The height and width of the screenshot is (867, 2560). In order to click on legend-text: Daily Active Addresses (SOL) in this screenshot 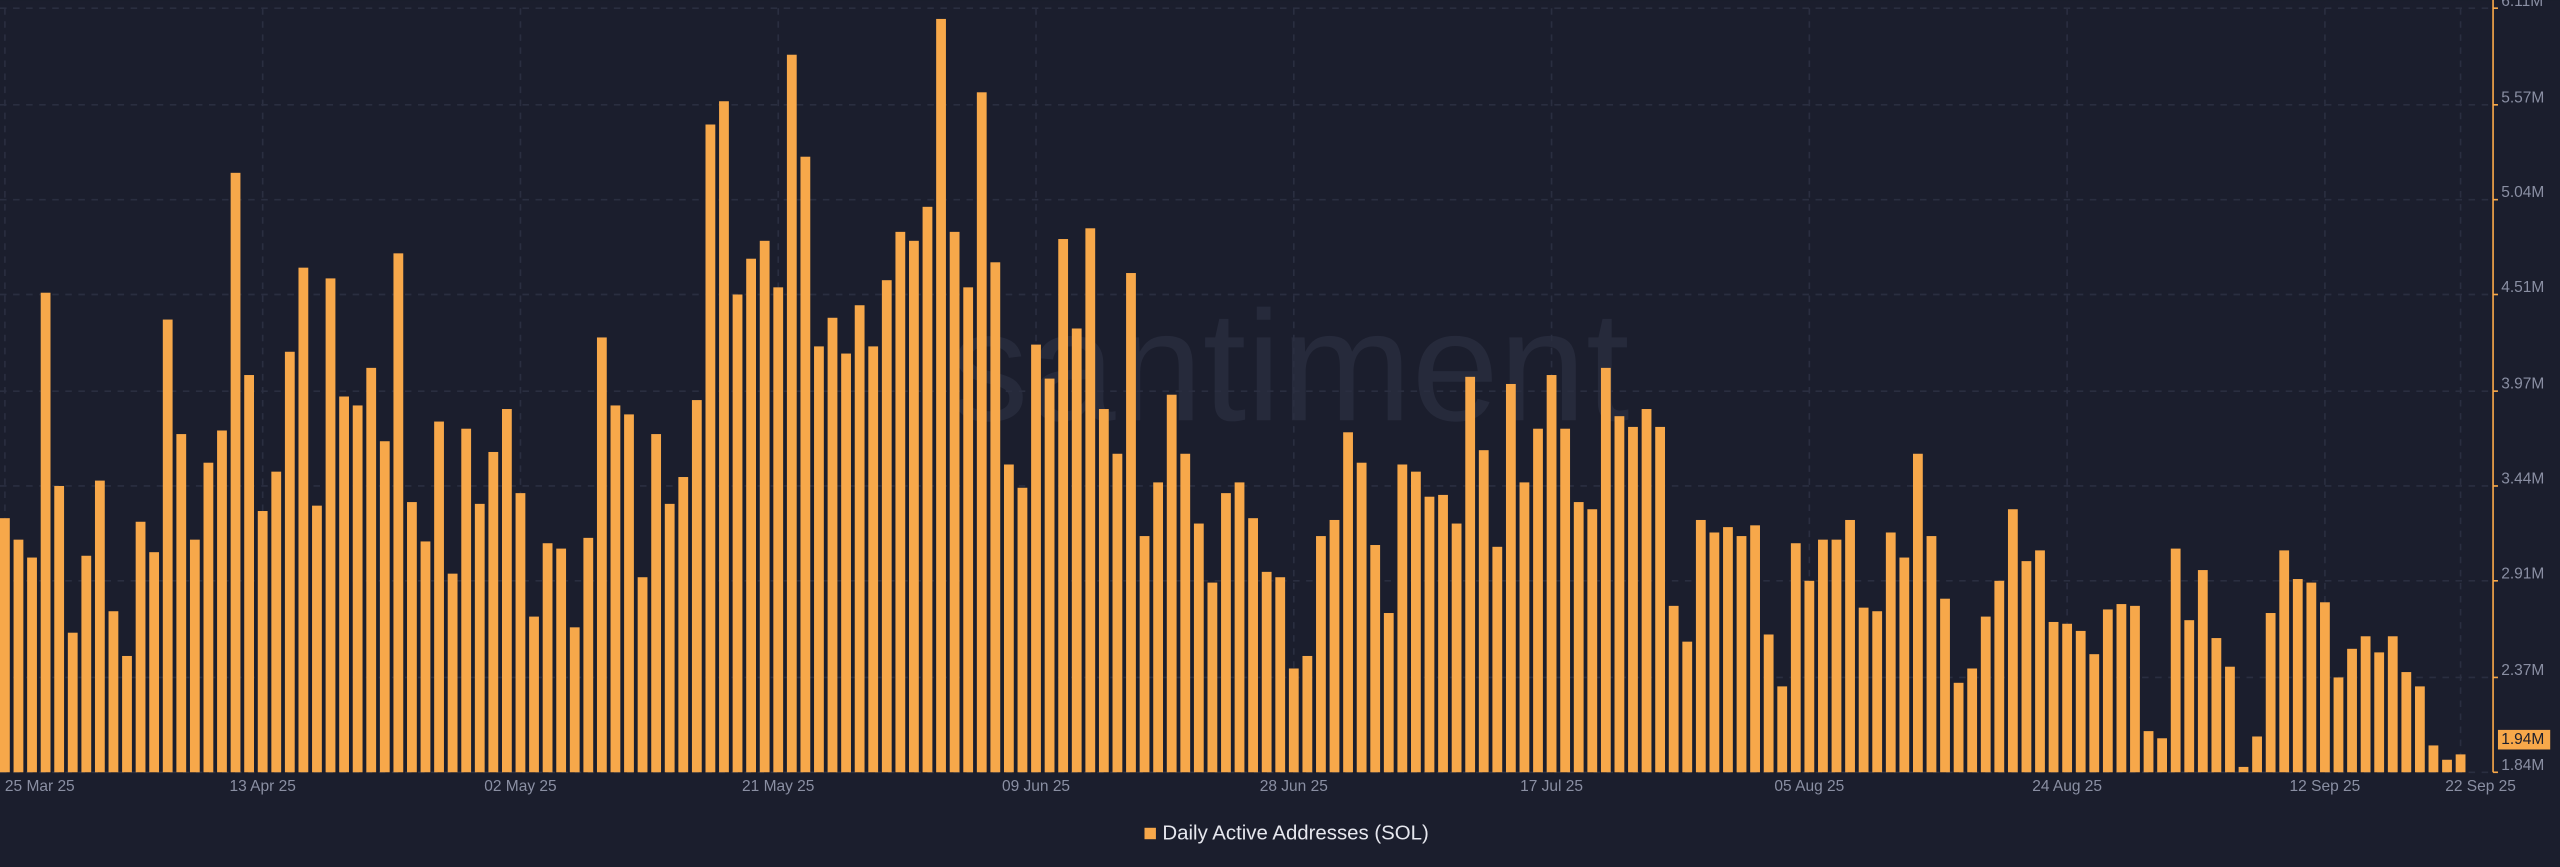, I will do `click(1295, 834)`.